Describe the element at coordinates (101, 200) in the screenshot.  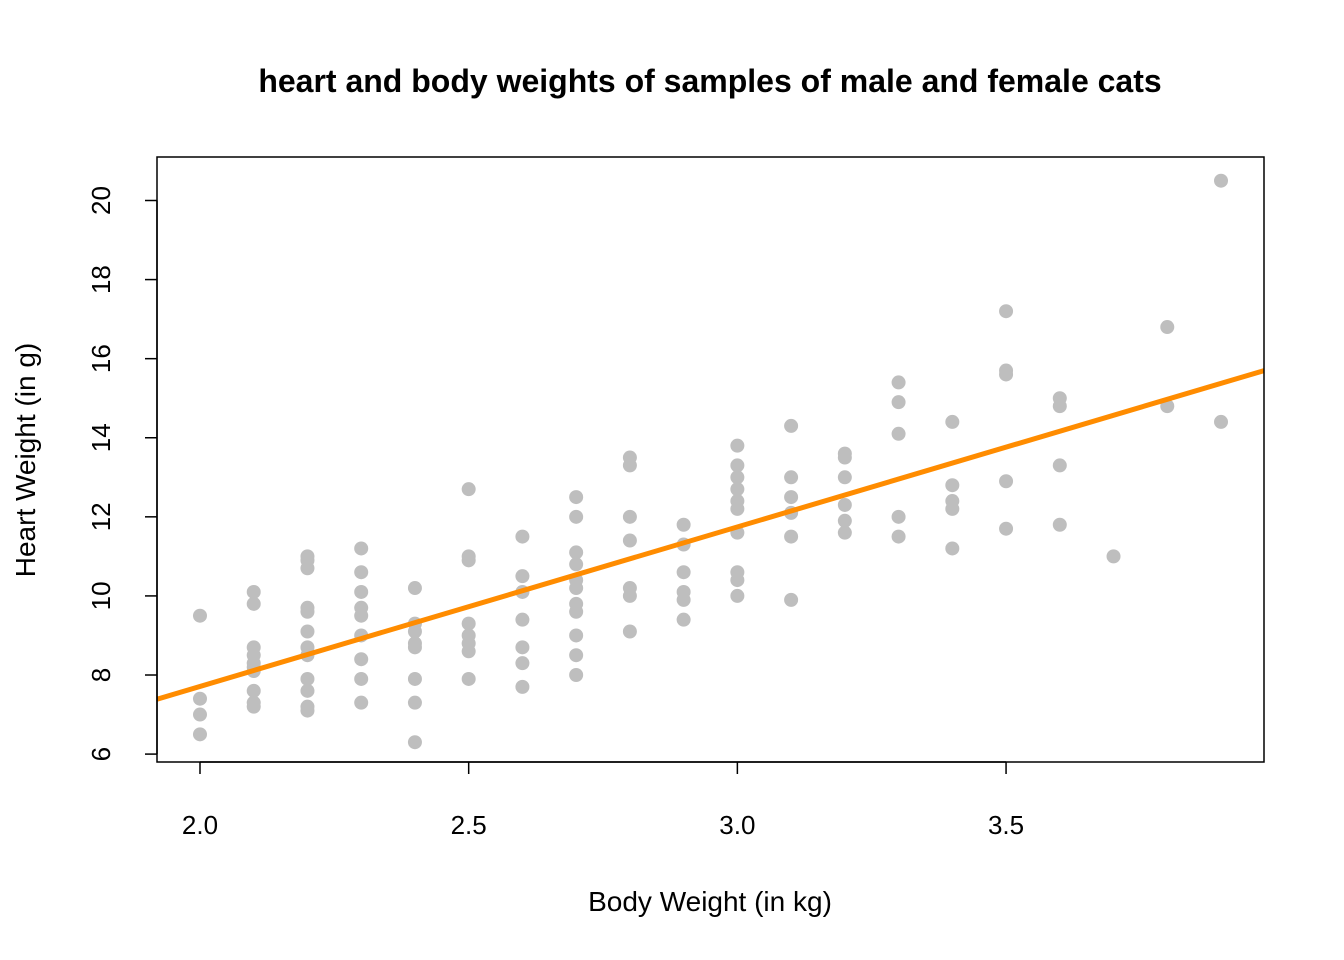
I see `y-tick-label: 20` at that location.